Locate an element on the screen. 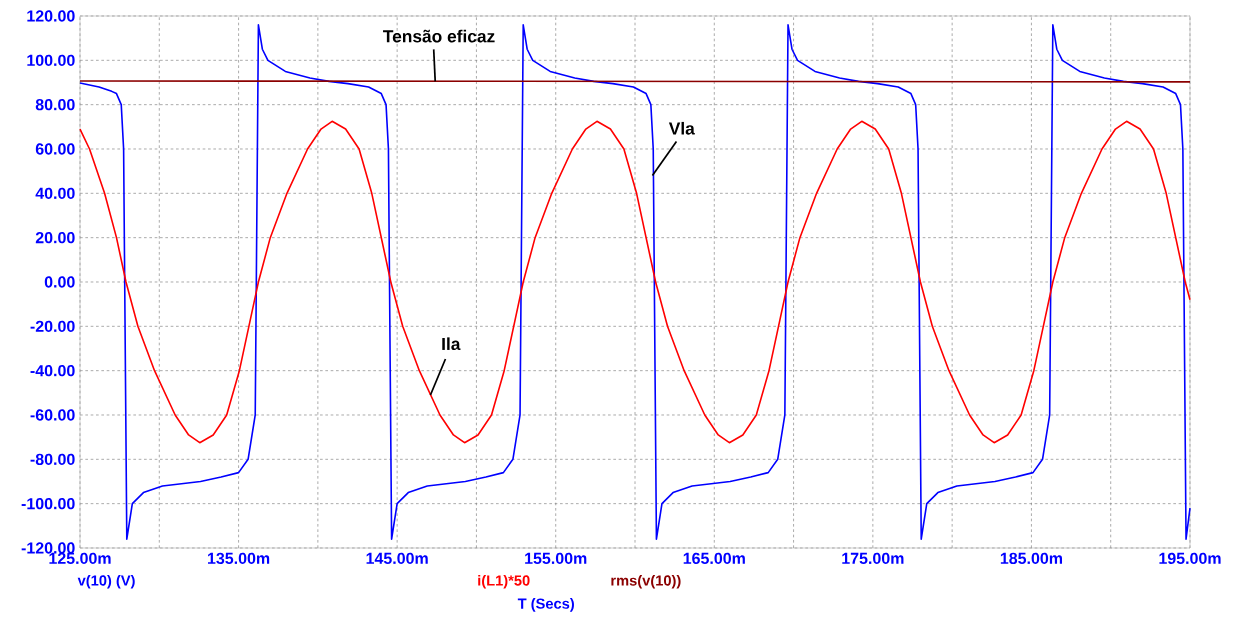 This screenshot has width=1233, height=621. x-tick-label: 195.00m is located at coordinates (1190, 558).